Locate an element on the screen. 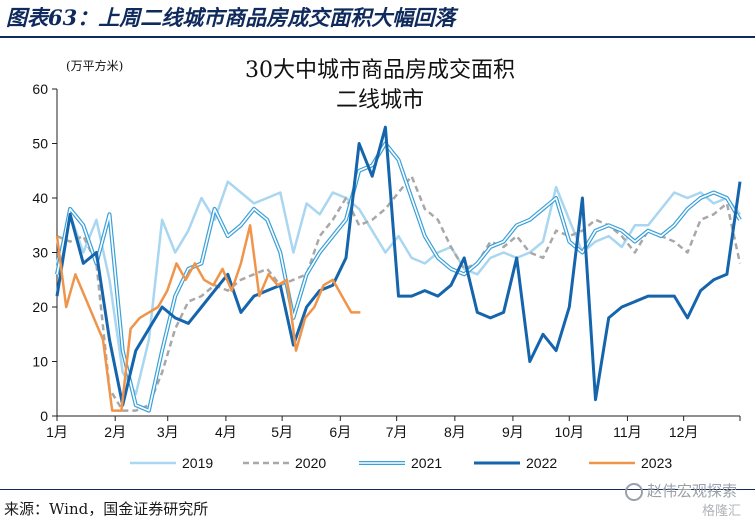 This screenshot has height=528, width=755. y-tick-label: 50 is located at coordinates (40, 144).